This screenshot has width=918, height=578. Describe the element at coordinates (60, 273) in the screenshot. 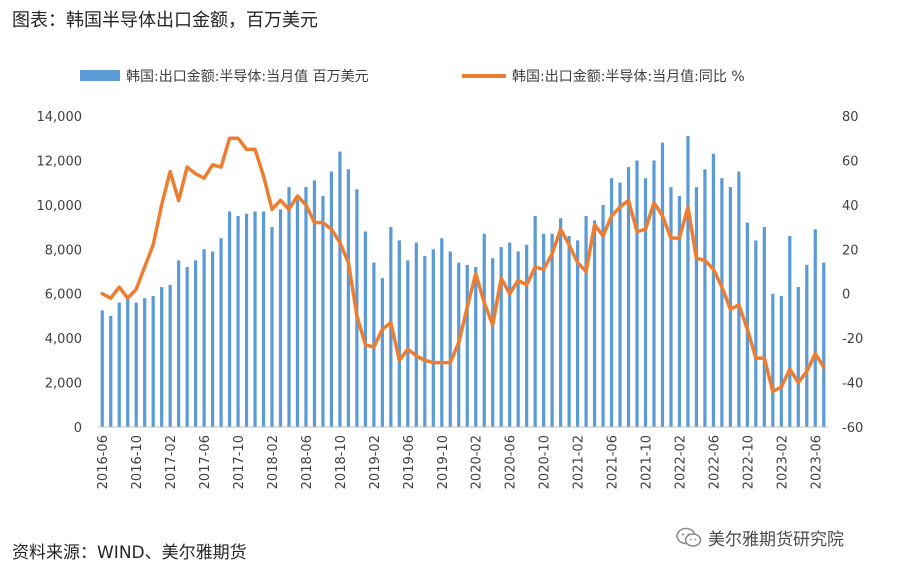

I see `left-axis: 0 2,000 4,000 6,000 8,000 10,000 12,000 14,000` at that location.